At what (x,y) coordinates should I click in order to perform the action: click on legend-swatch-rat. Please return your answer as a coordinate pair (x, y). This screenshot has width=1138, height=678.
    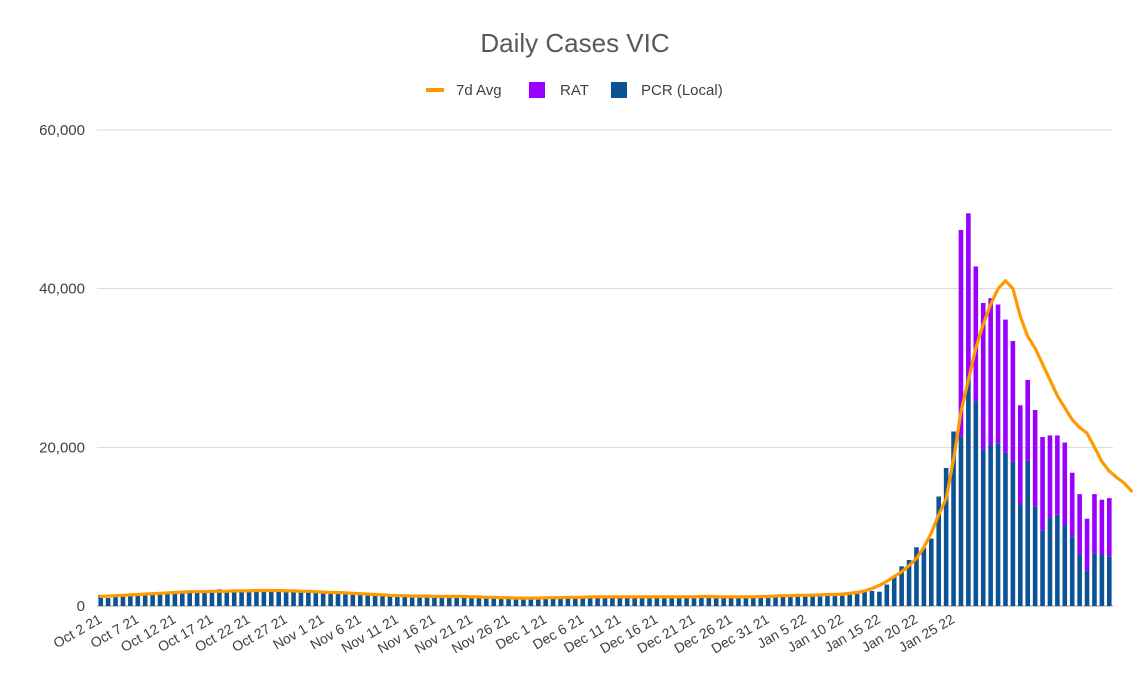
    Looking at the image, I should click on (537, 90).